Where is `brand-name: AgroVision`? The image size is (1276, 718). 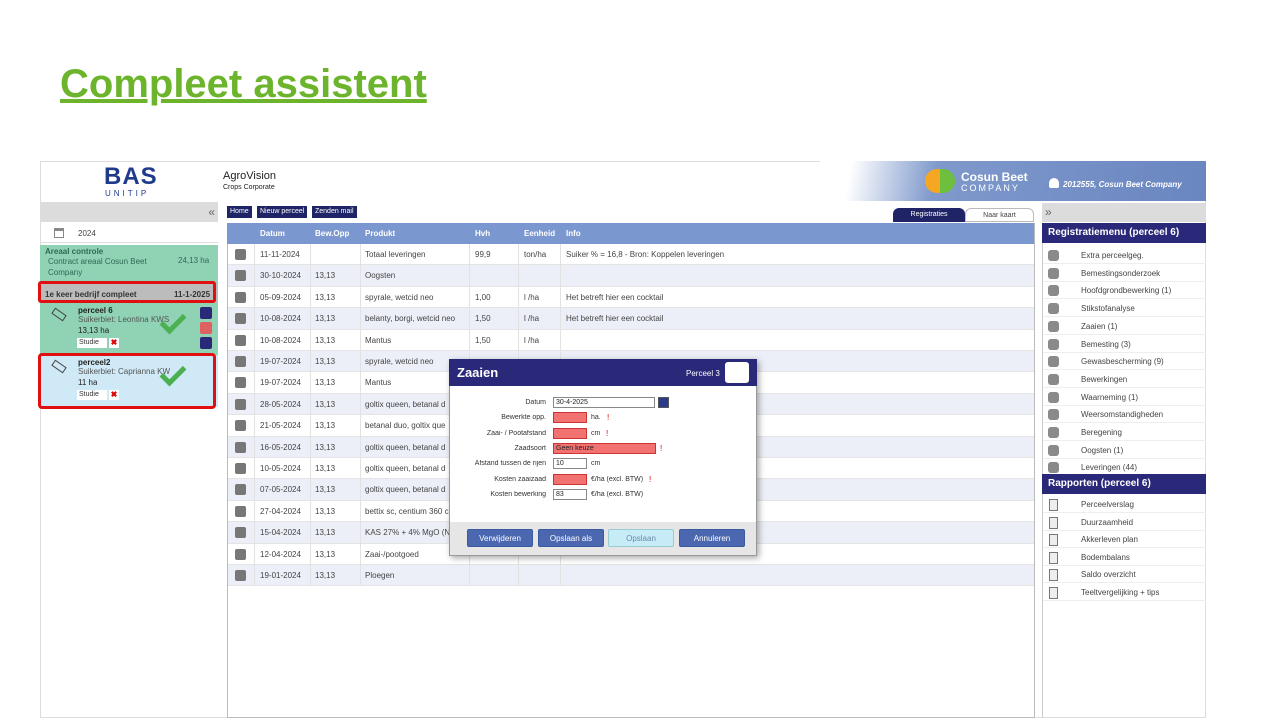
brand-name: AgroVision is located at coordinates (249, 176).